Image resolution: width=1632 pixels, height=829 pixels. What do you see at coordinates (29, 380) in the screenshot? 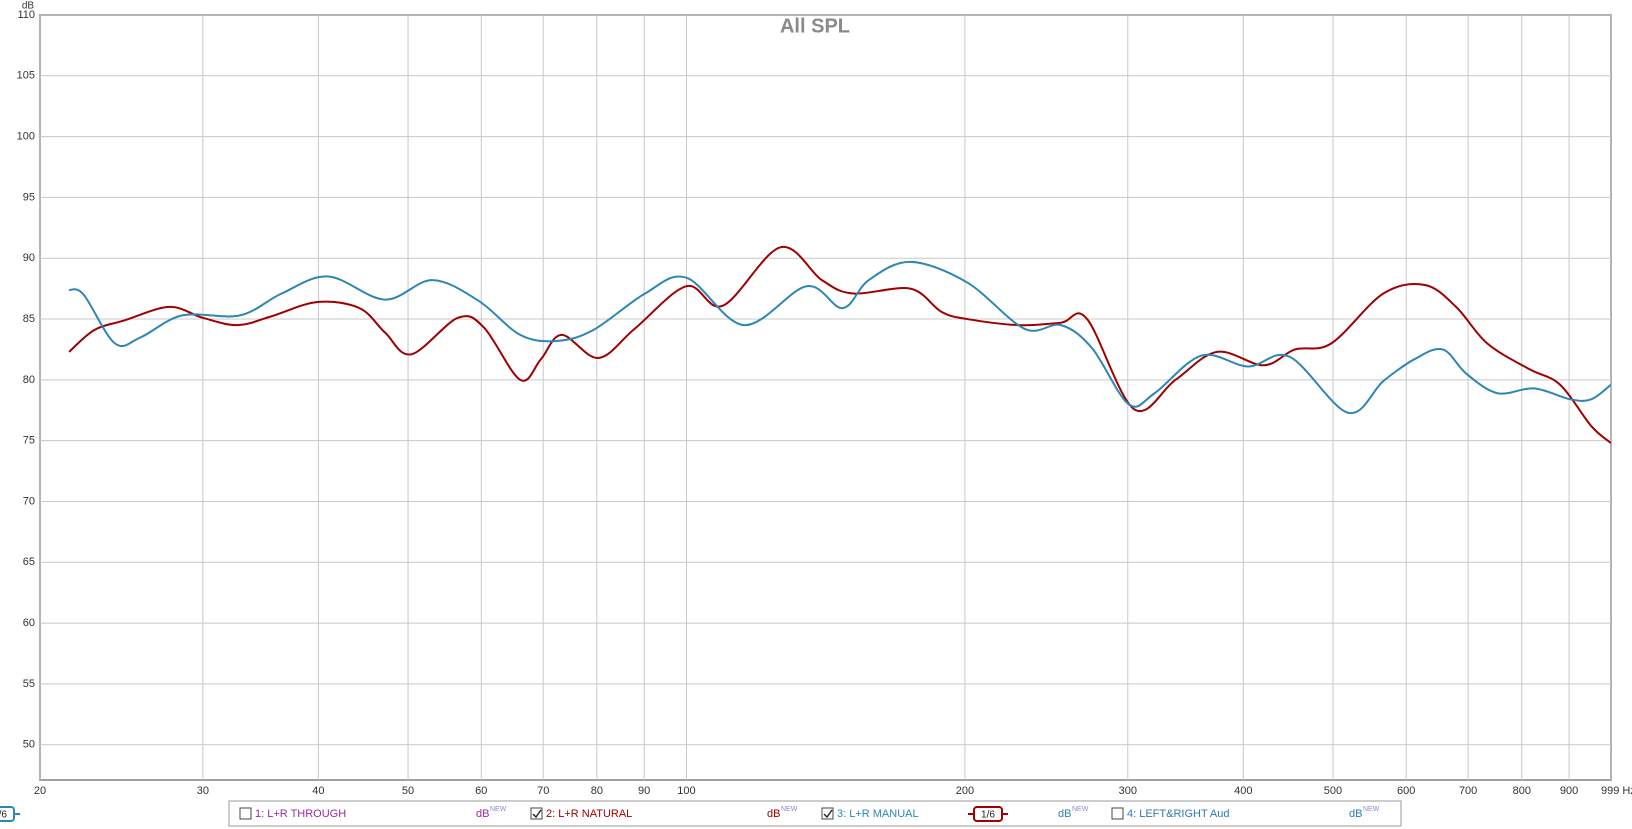
I see `y-tick-label: 80` at bounding box center [29, 380].